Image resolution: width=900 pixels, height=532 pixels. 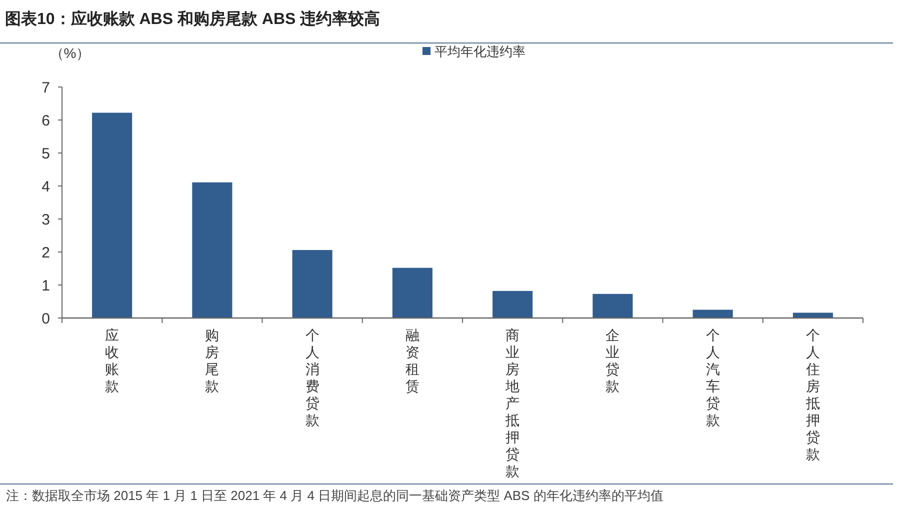 What do you see at coordinates (212, 361) in the screenshot?
I see `x-tick-label: 购房尾款` at bounding box center [212, 361].